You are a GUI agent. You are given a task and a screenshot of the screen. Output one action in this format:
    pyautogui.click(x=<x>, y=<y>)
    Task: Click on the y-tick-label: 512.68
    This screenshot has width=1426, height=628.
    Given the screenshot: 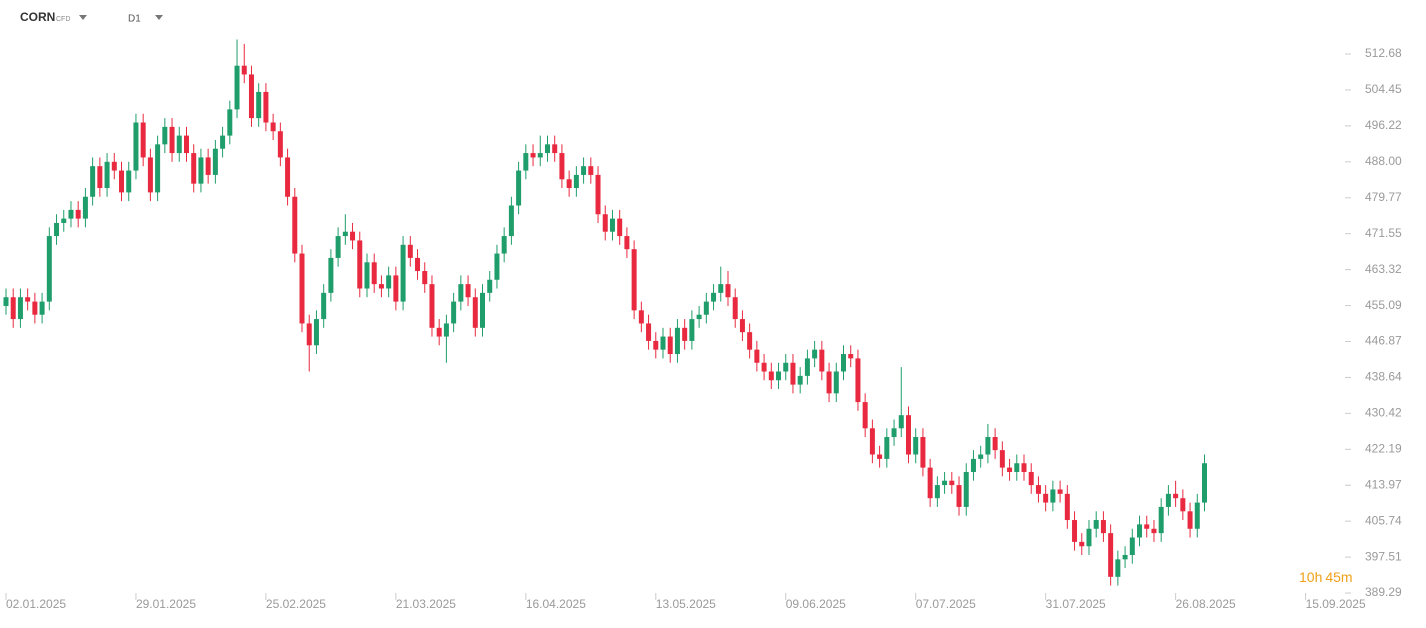 What is the action you would take?
    pyautogui.click(x=1383, y=53)
    